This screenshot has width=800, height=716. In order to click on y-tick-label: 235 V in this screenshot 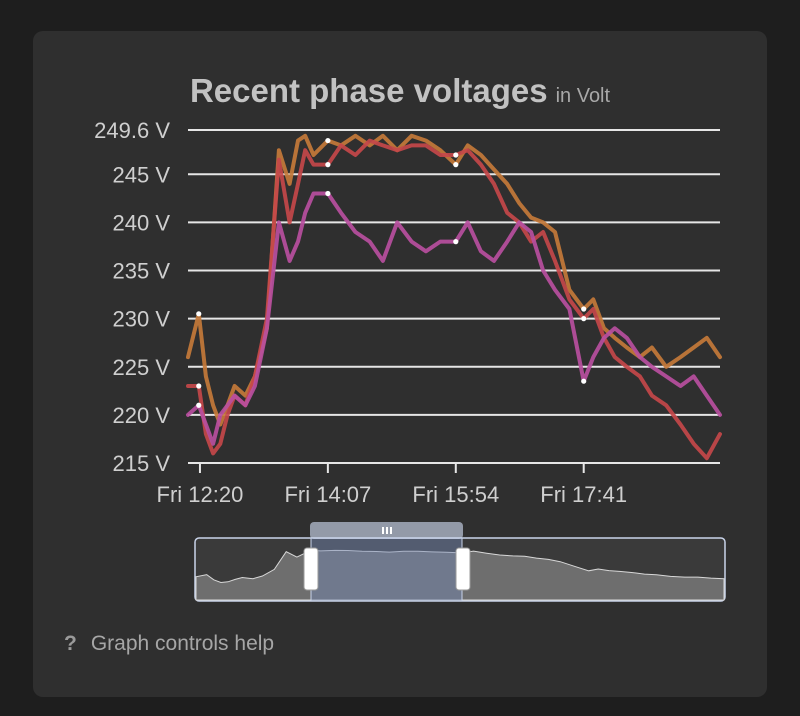, I will do `click(142, 271)`.